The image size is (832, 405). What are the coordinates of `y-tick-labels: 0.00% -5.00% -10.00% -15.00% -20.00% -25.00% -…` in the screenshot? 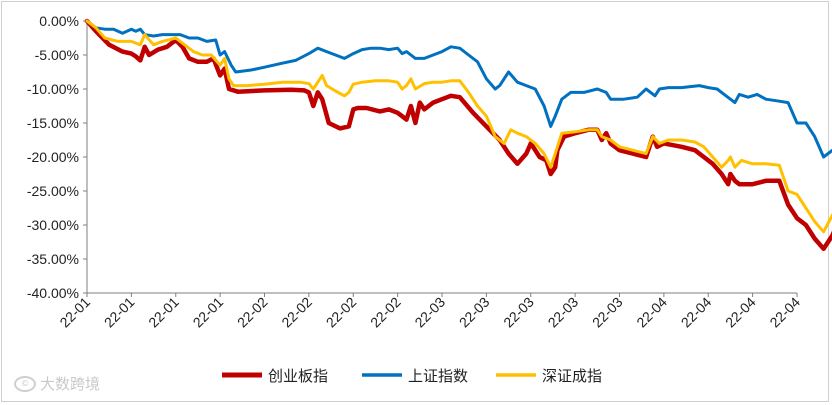 It's located at (53, 157).